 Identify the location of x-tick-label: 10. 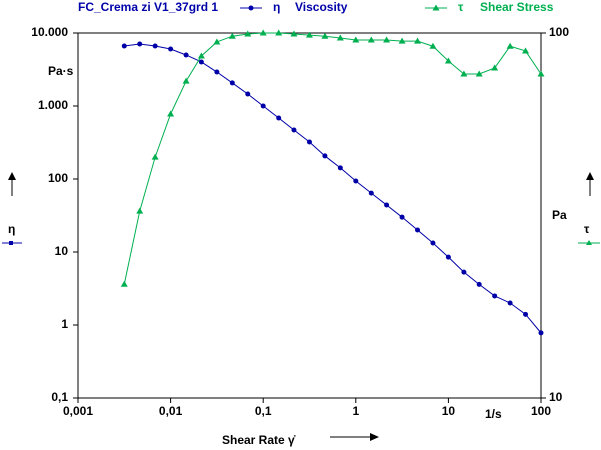
(449, 411).